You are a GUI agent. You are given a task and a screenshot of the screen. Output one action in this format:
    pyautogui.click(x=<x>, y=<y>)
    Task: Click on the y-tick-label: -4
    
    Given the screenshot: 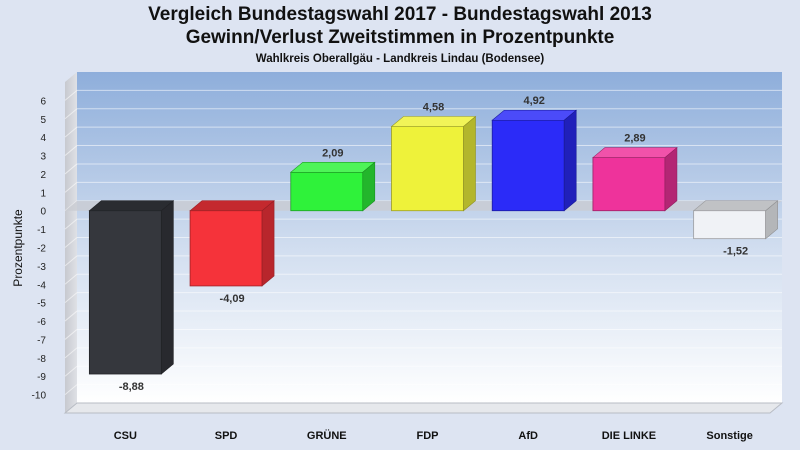 What is the action you would take?
    pyautogui.click(x=41, y=285)
    